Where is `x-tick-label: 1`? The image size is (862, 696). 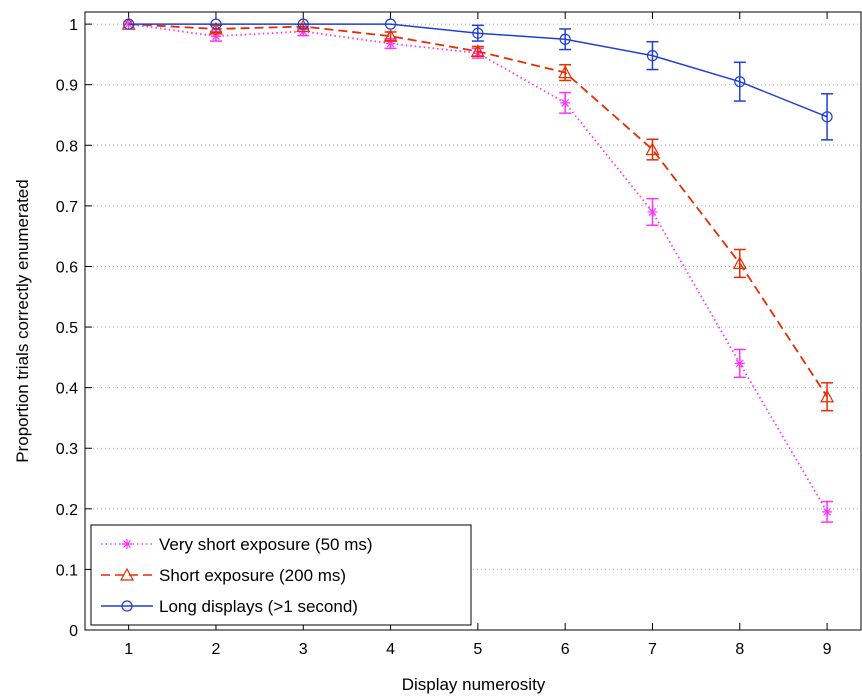
x-tick-label: 1 is located at coordinates (128, 649).